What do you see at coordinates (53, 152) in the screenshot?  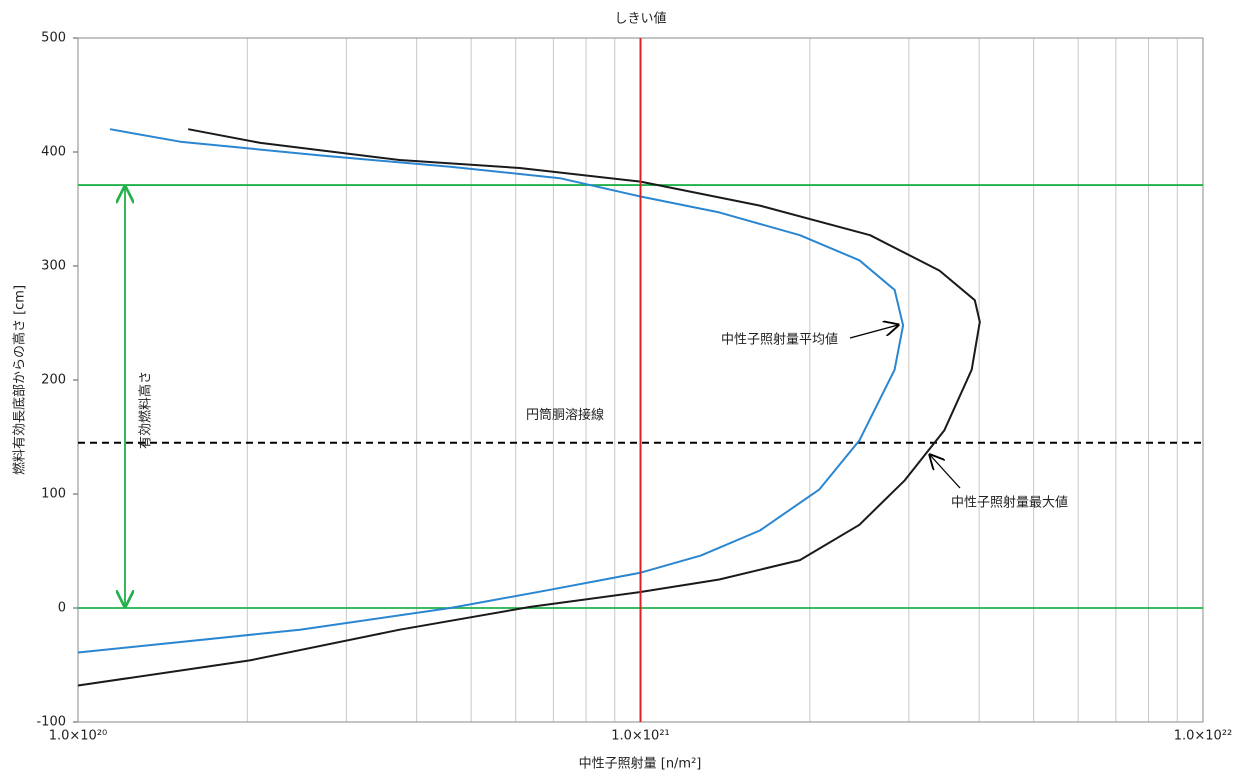 I see `y-tick-label: 400` at bounding box center [53, 152].